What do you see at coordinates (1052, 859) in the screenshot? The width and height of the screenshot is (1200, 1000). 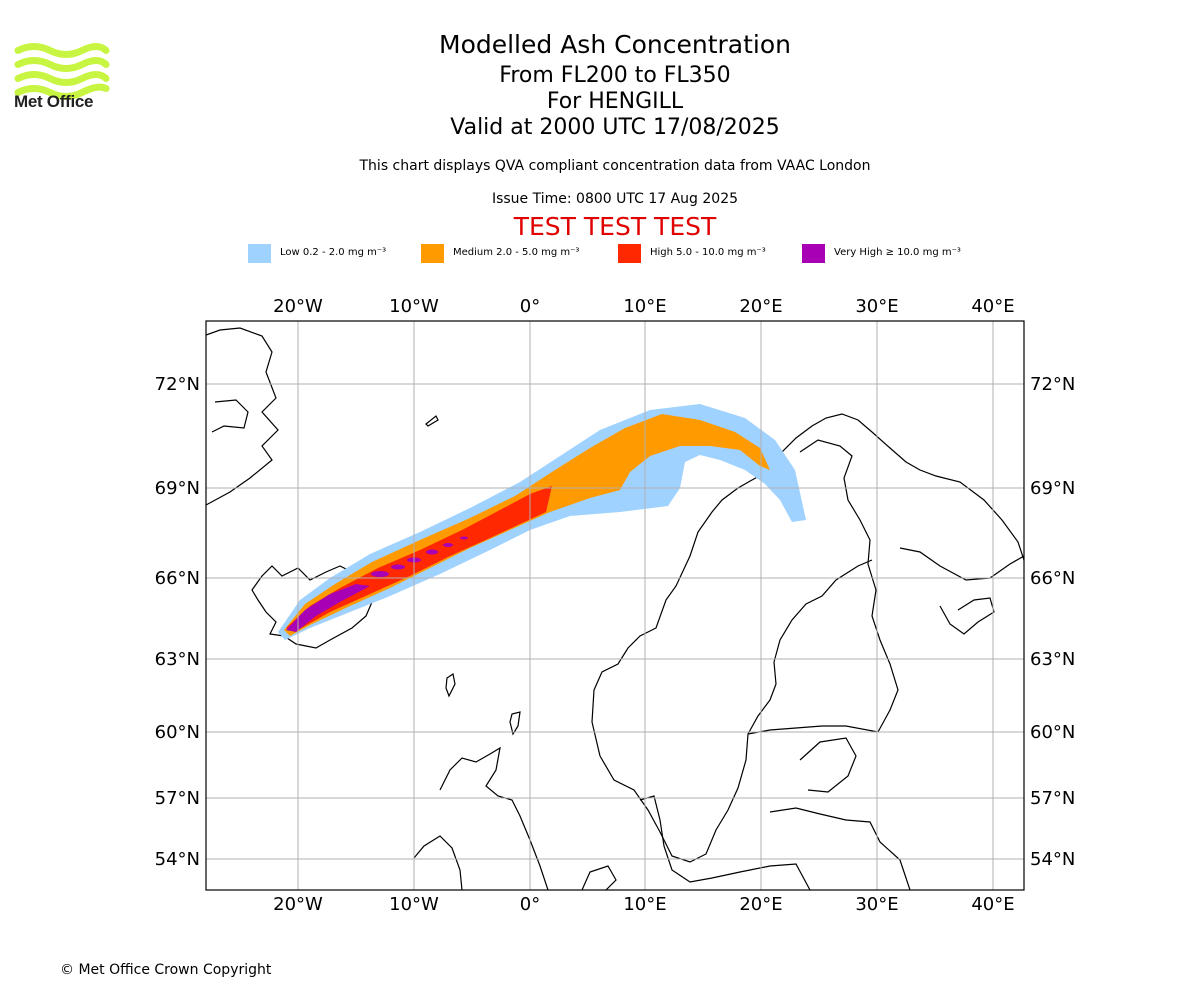 I see `lat-label-right: 54°N` at bounding box center [1052, 859].